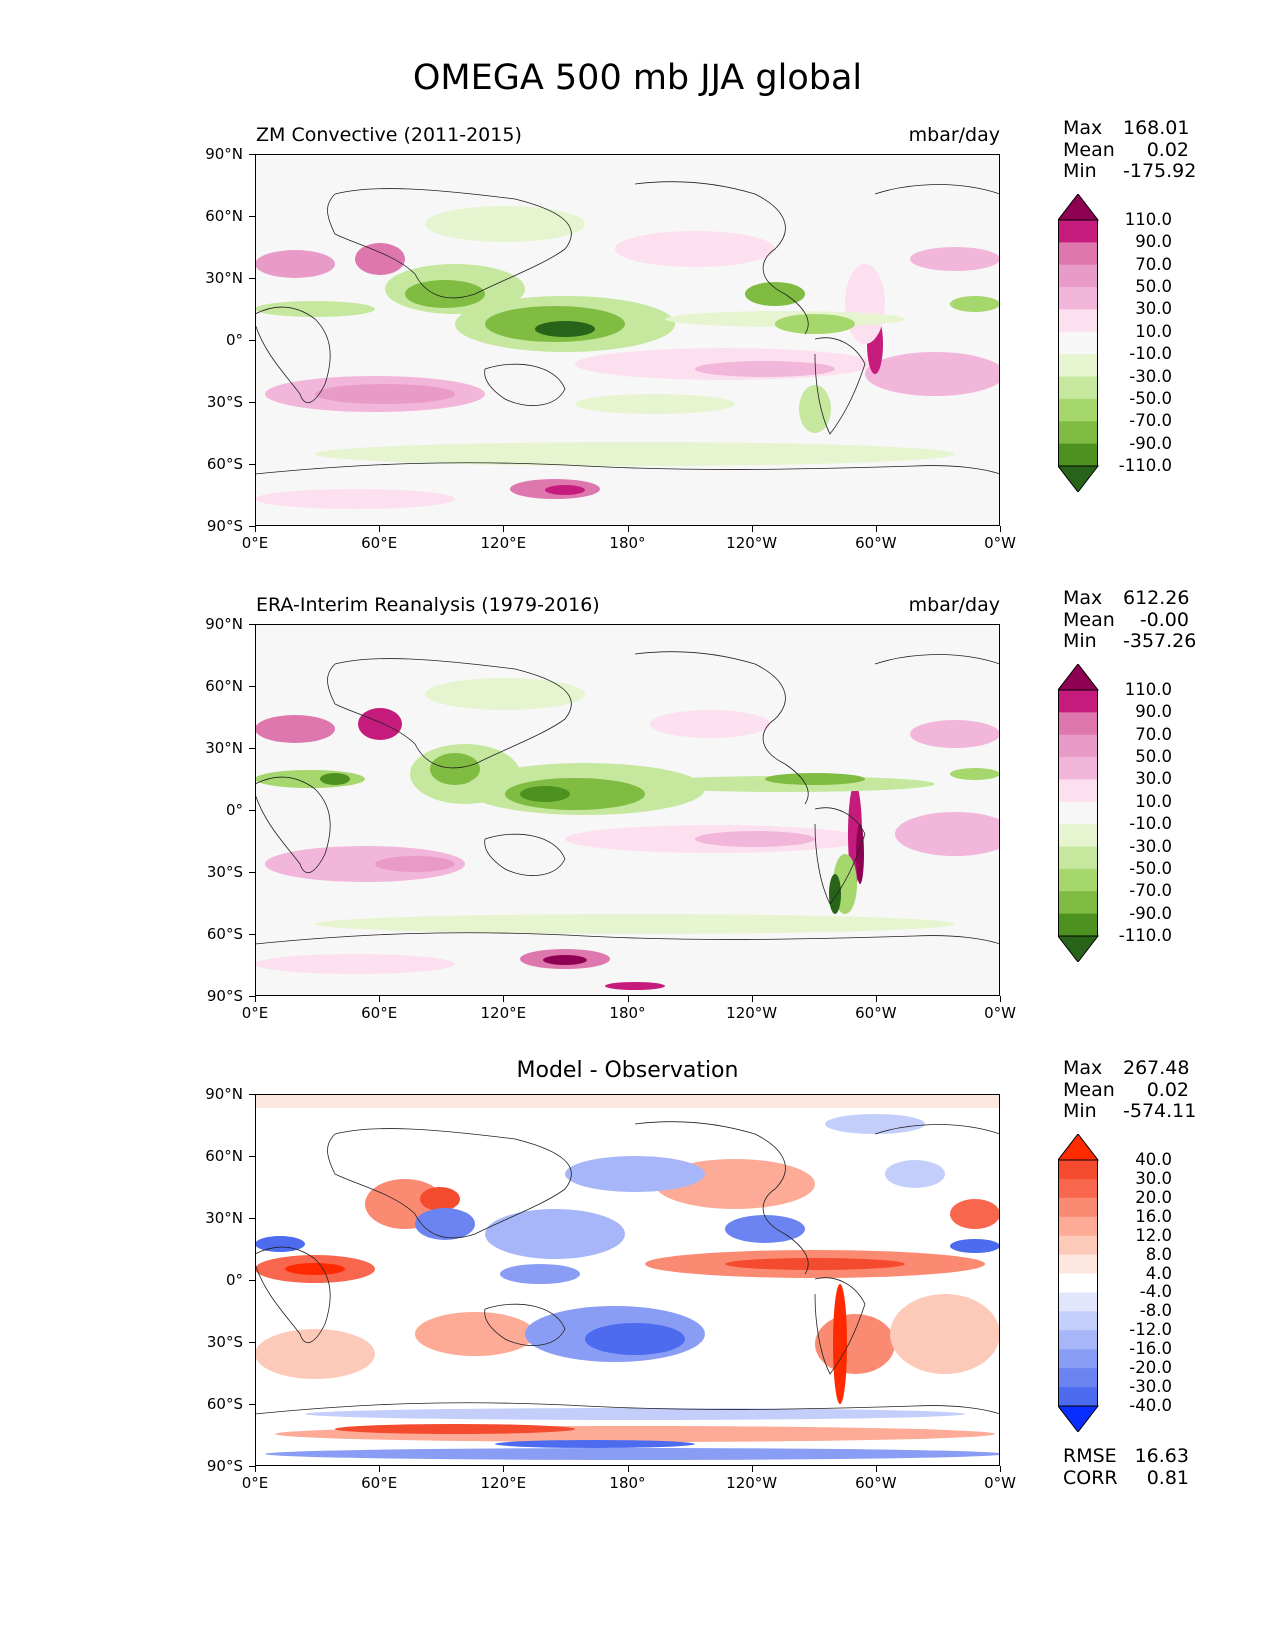  What do you see at coordinates (1150, 1330) in the screenshot?
I see `colorbar-tick-label: -12.0` at bounding box center [1150, 1330].